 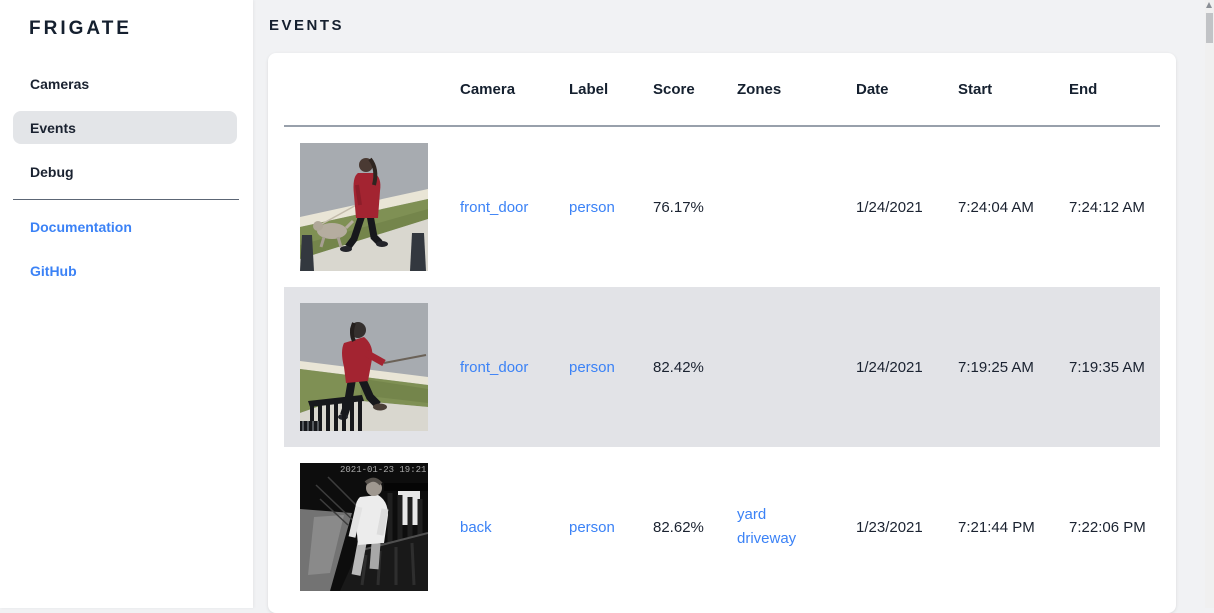 I want to click on zones-cell: yard driveway, so click(x=796, y=527).